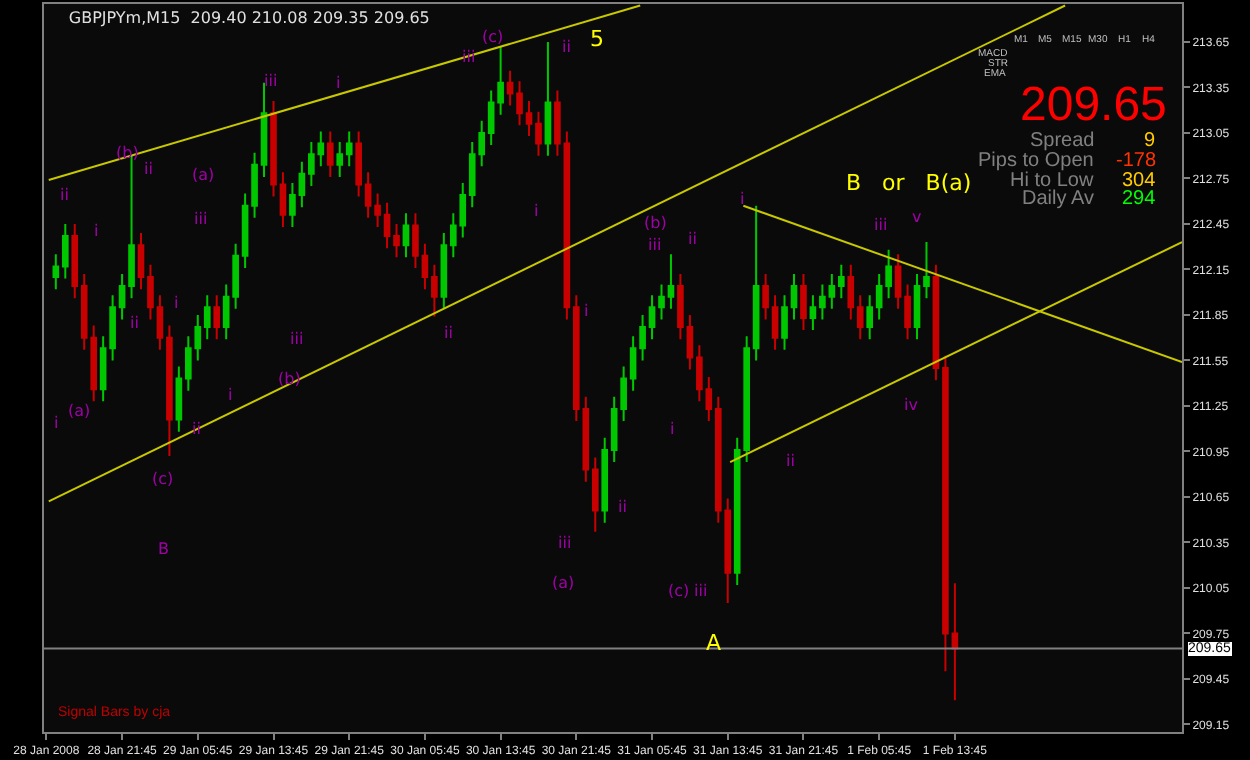  Describe the element at coordinates (163, 549) in the screenshot. I see `annotation: B` at that location.